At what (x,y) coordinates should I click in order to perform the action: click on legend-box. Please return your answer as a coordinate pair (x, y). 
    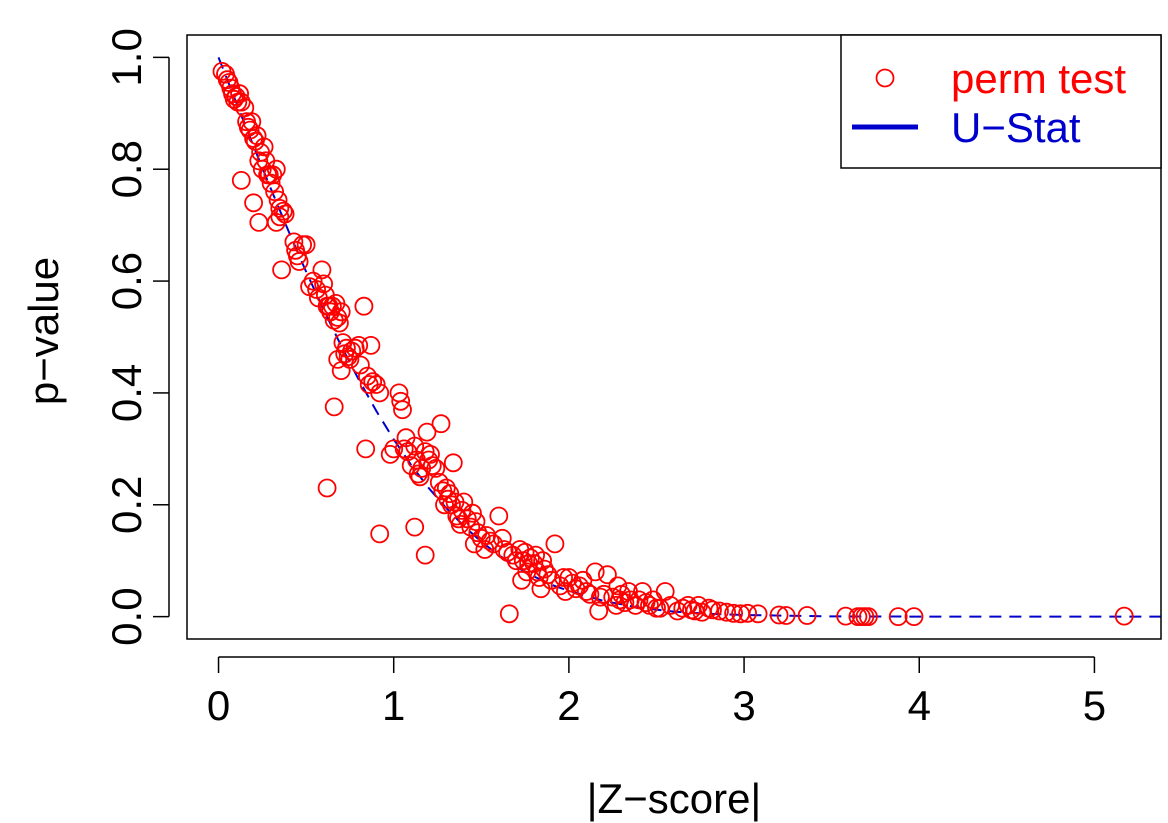
    Looking at the image, I should click on (1001, 101).